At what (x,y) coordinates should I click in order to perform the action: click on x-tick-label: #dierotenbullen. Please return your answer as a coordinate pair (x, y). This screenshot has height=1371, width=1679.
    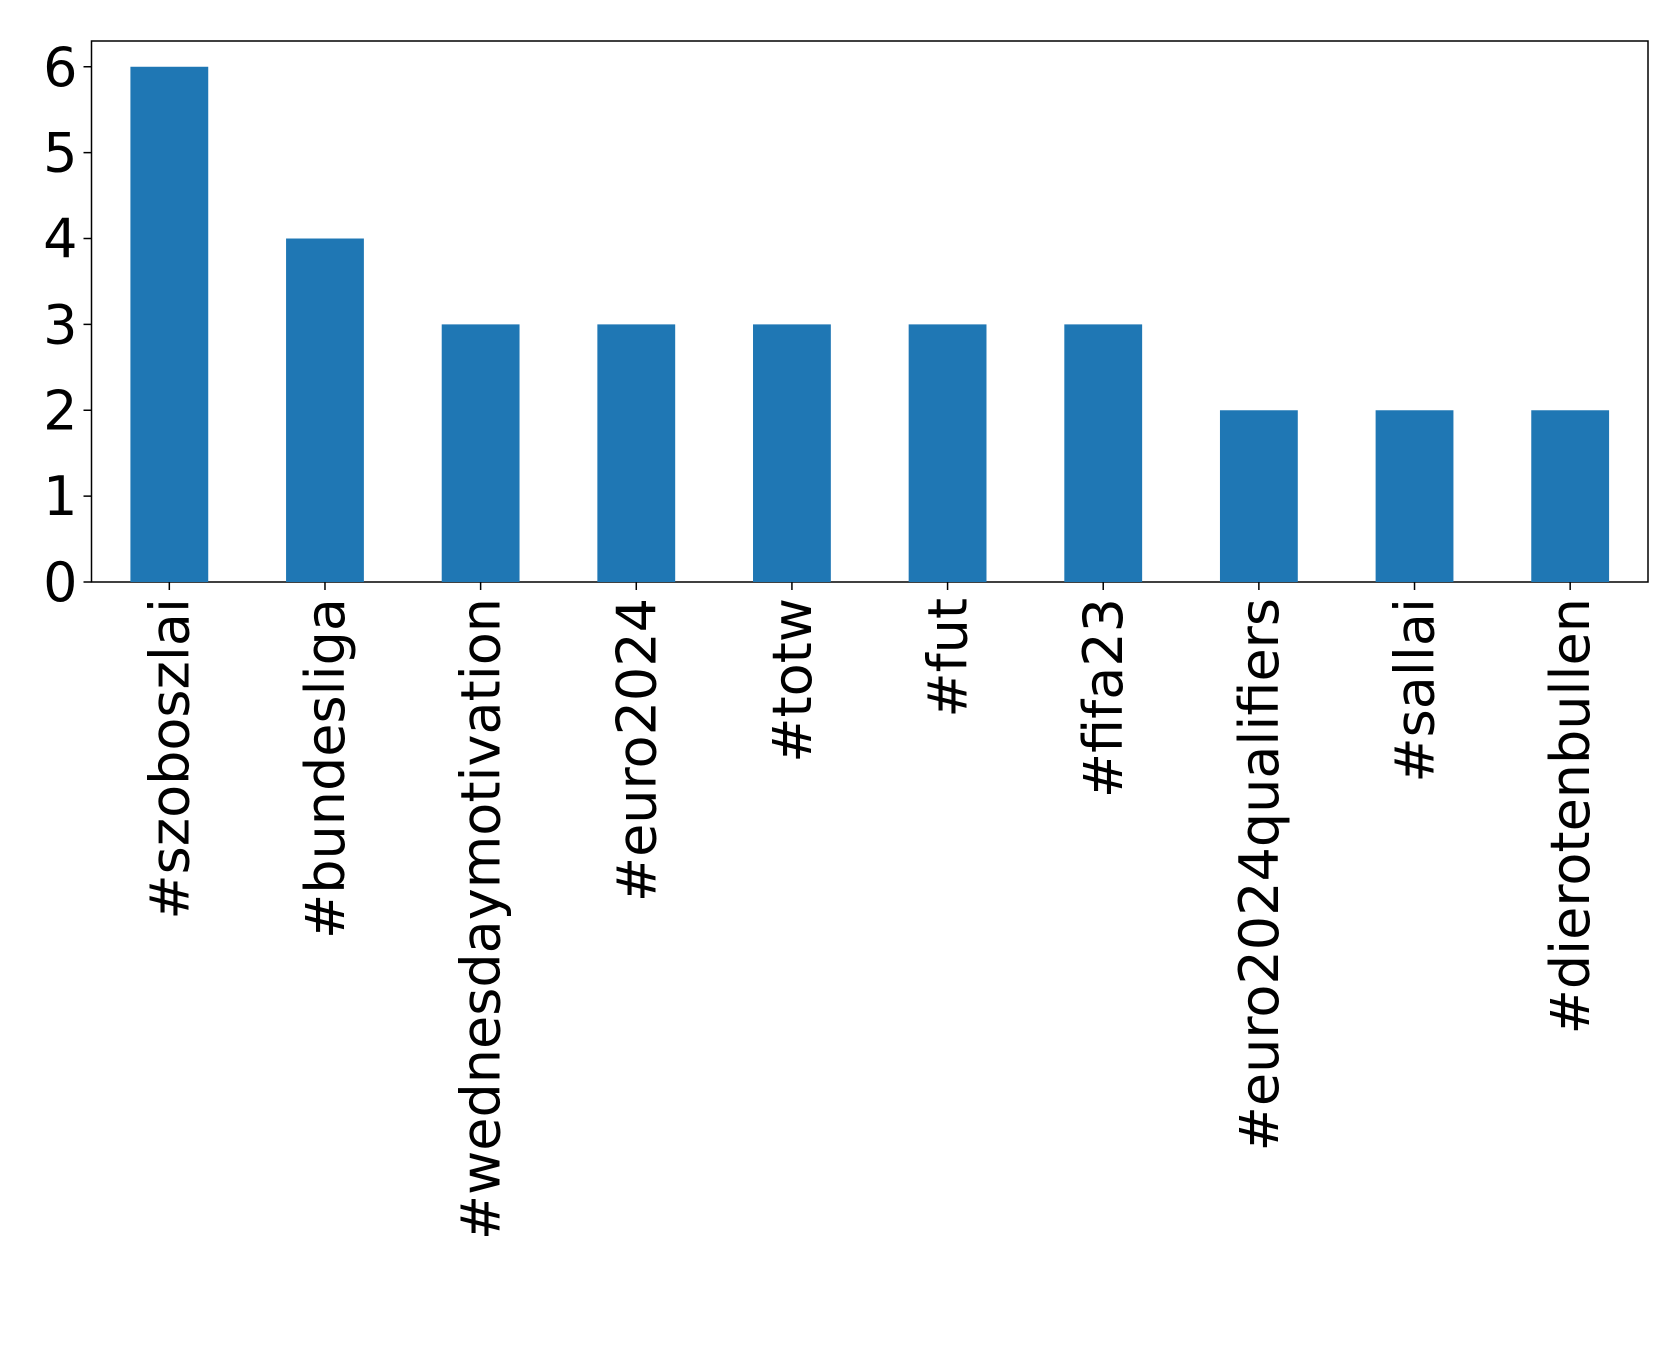
    Looking at the image, I should click on (1570, 816).